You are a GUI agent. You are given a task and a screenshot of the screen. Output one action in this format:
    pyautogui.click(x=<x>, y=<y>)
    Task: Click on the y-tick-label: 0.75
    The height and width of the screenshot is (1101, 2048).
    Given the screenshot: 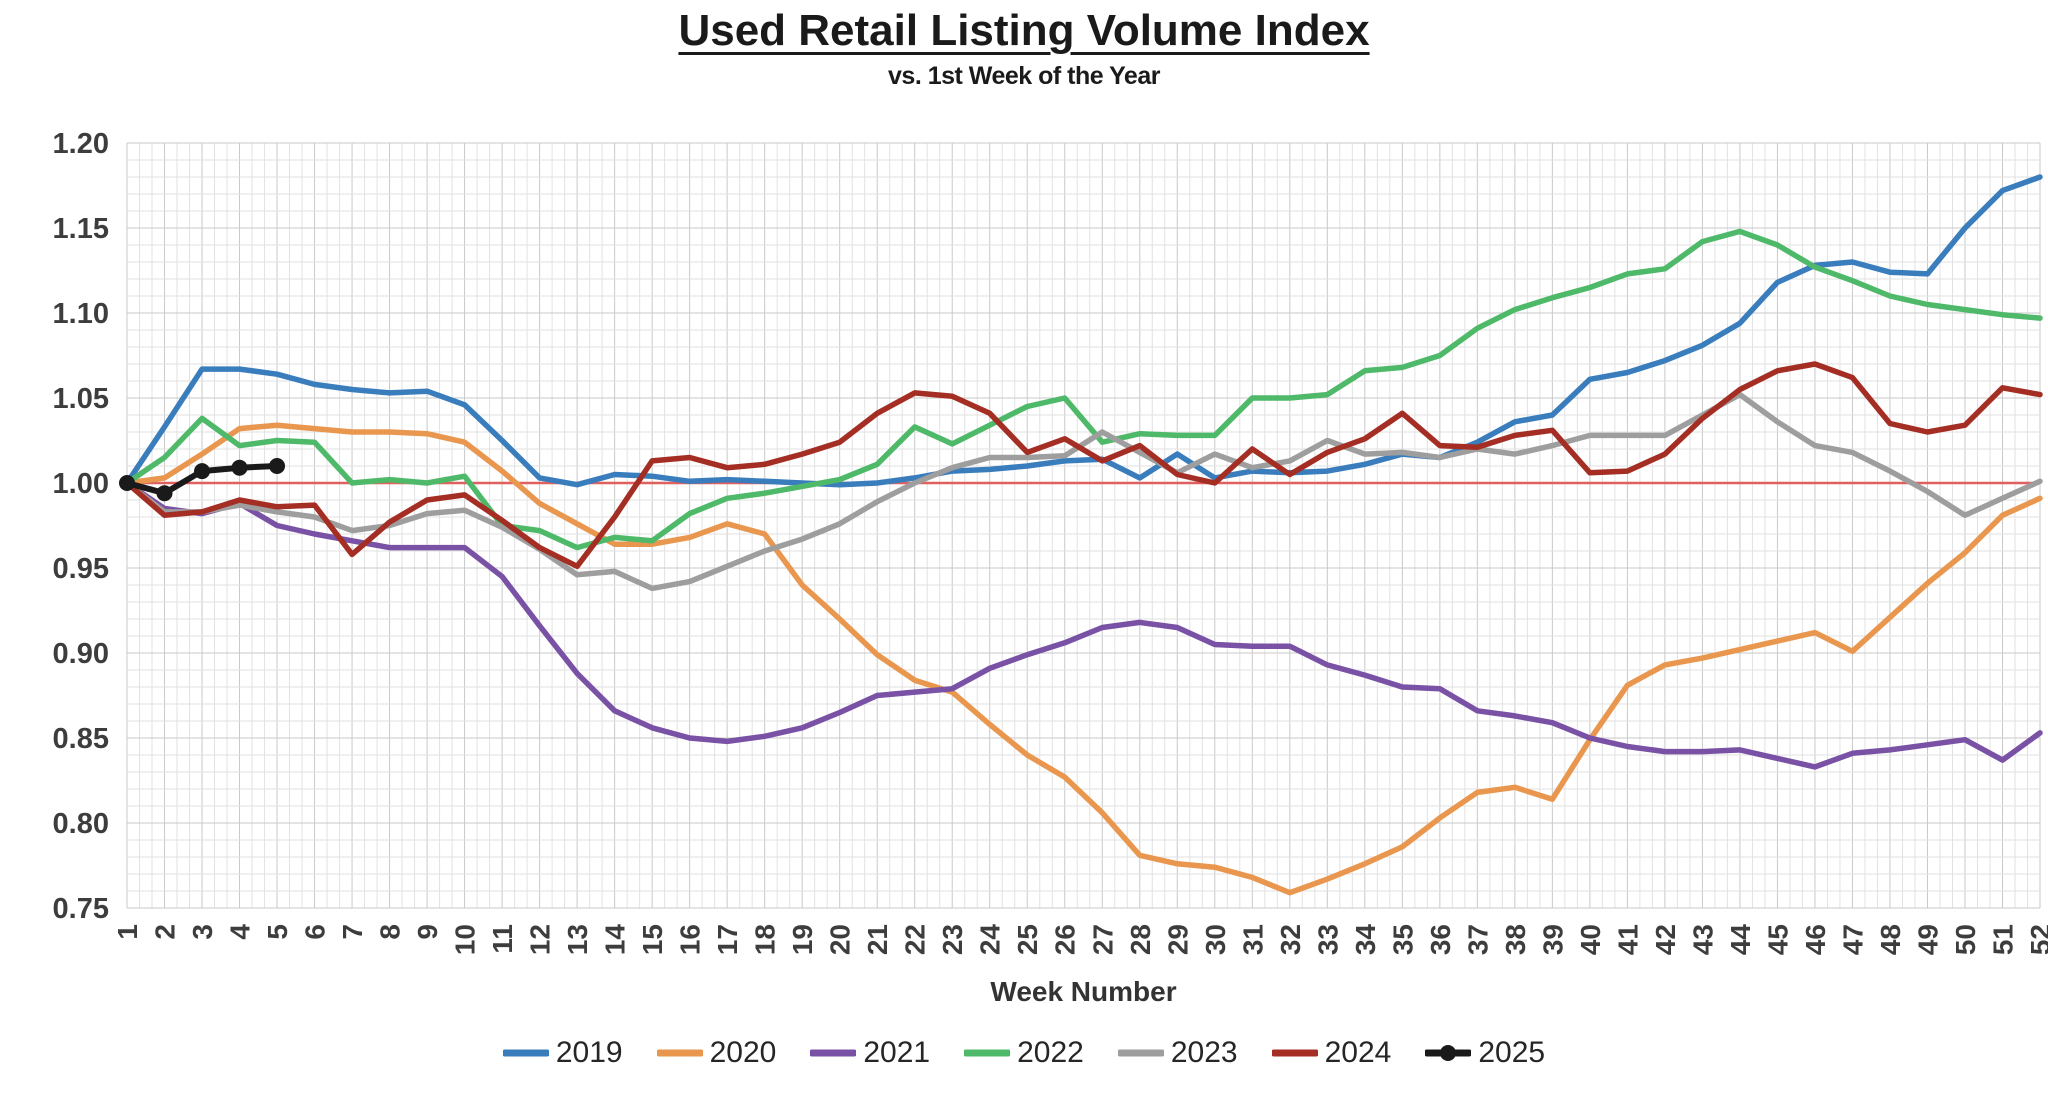 What is the action you would take?
    pyautogui.click(x=81, y=909)
    